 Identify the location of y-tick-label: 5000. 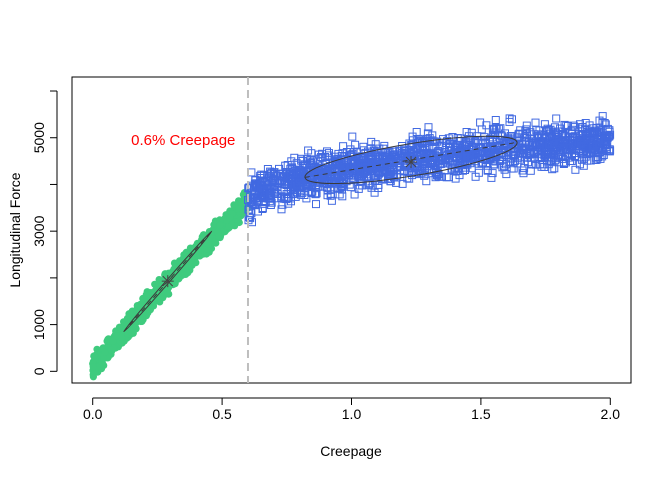
(39, 137).